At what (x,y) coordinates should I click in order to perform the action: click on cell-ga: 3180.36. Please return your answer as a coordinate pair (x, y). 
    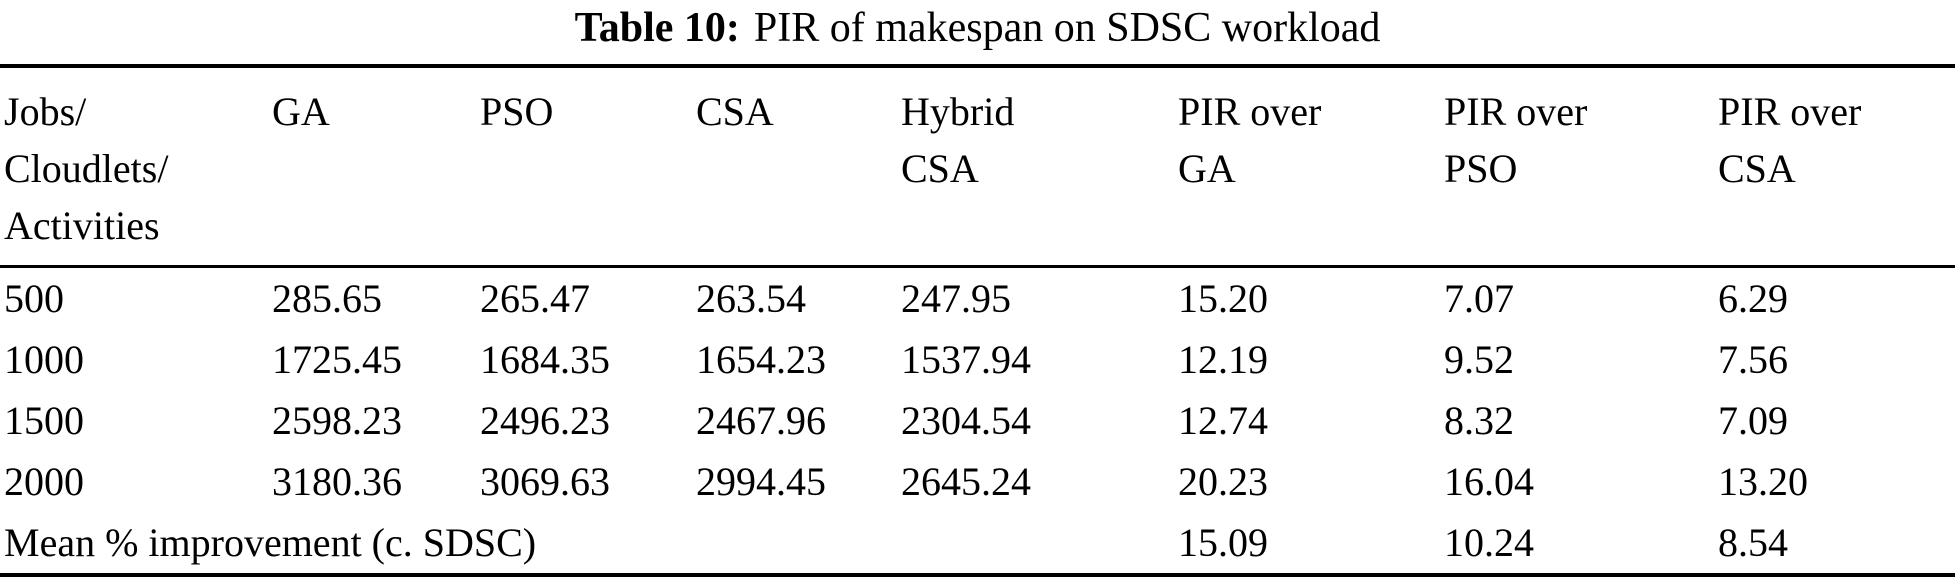
    Looking at the image, I should click on (337, 481).